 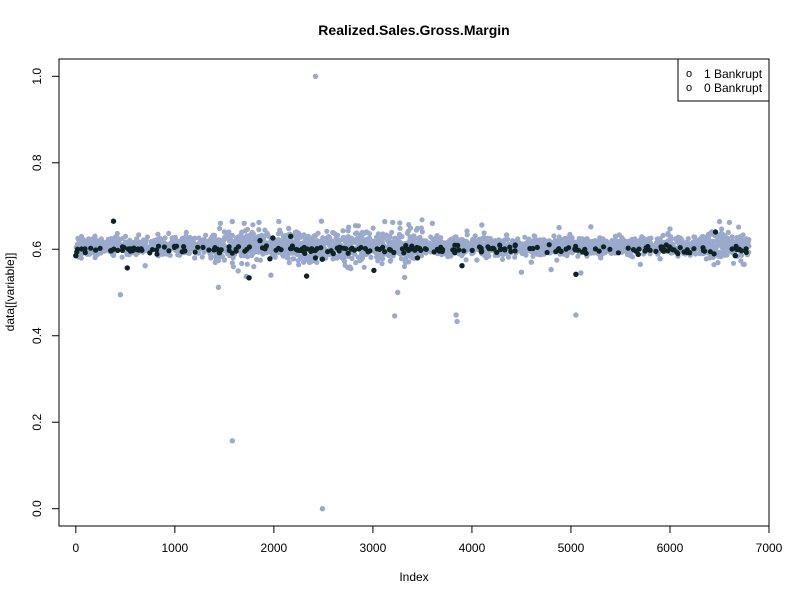 What do you see at coordinates (723, 80) in the screenshot?
I see `legend-box` at bounding box center [723, 80].